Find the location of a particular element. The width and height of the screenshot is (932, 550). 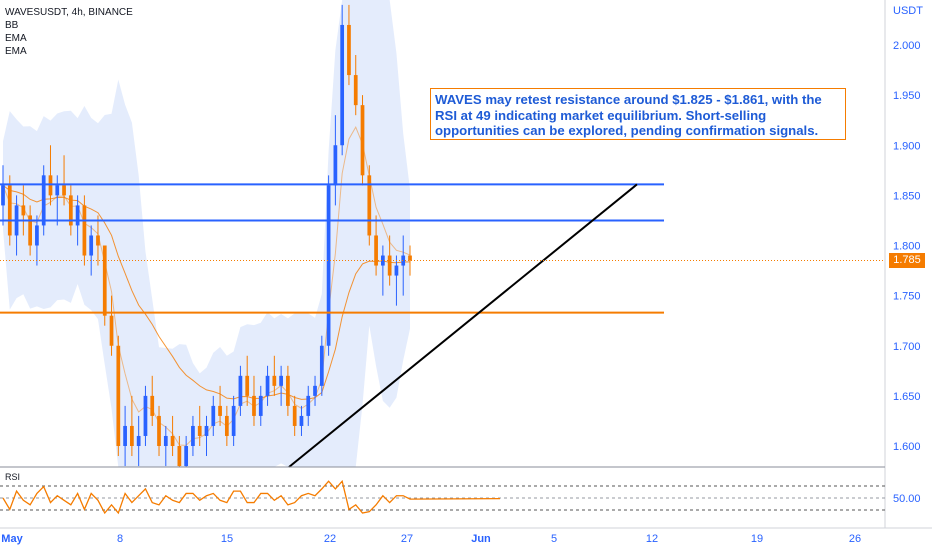

time-tick-label: 26 is located at coordinates (855, 539).